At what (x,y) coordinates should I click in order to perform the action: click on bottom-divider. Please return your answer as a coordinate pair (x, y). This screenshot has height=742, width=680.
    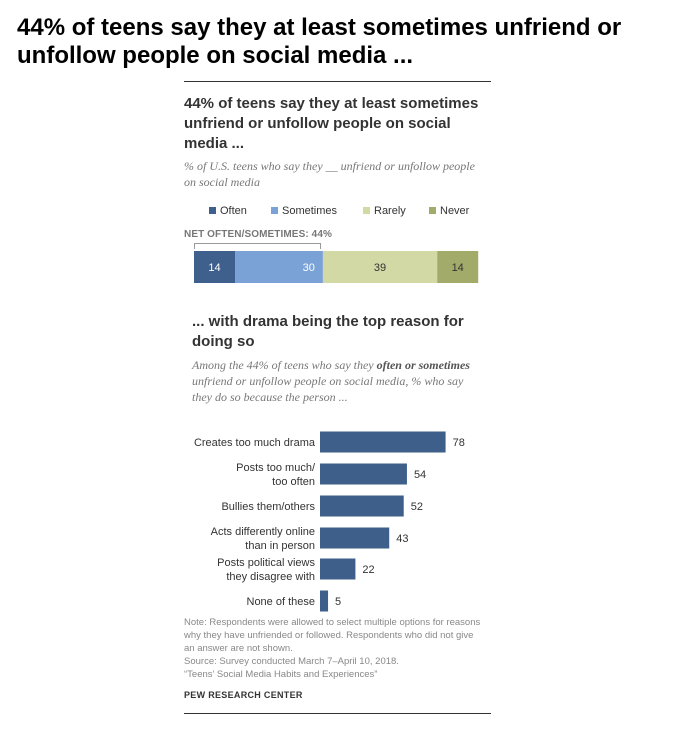
    Looking at the image, I should click on (337, 713).